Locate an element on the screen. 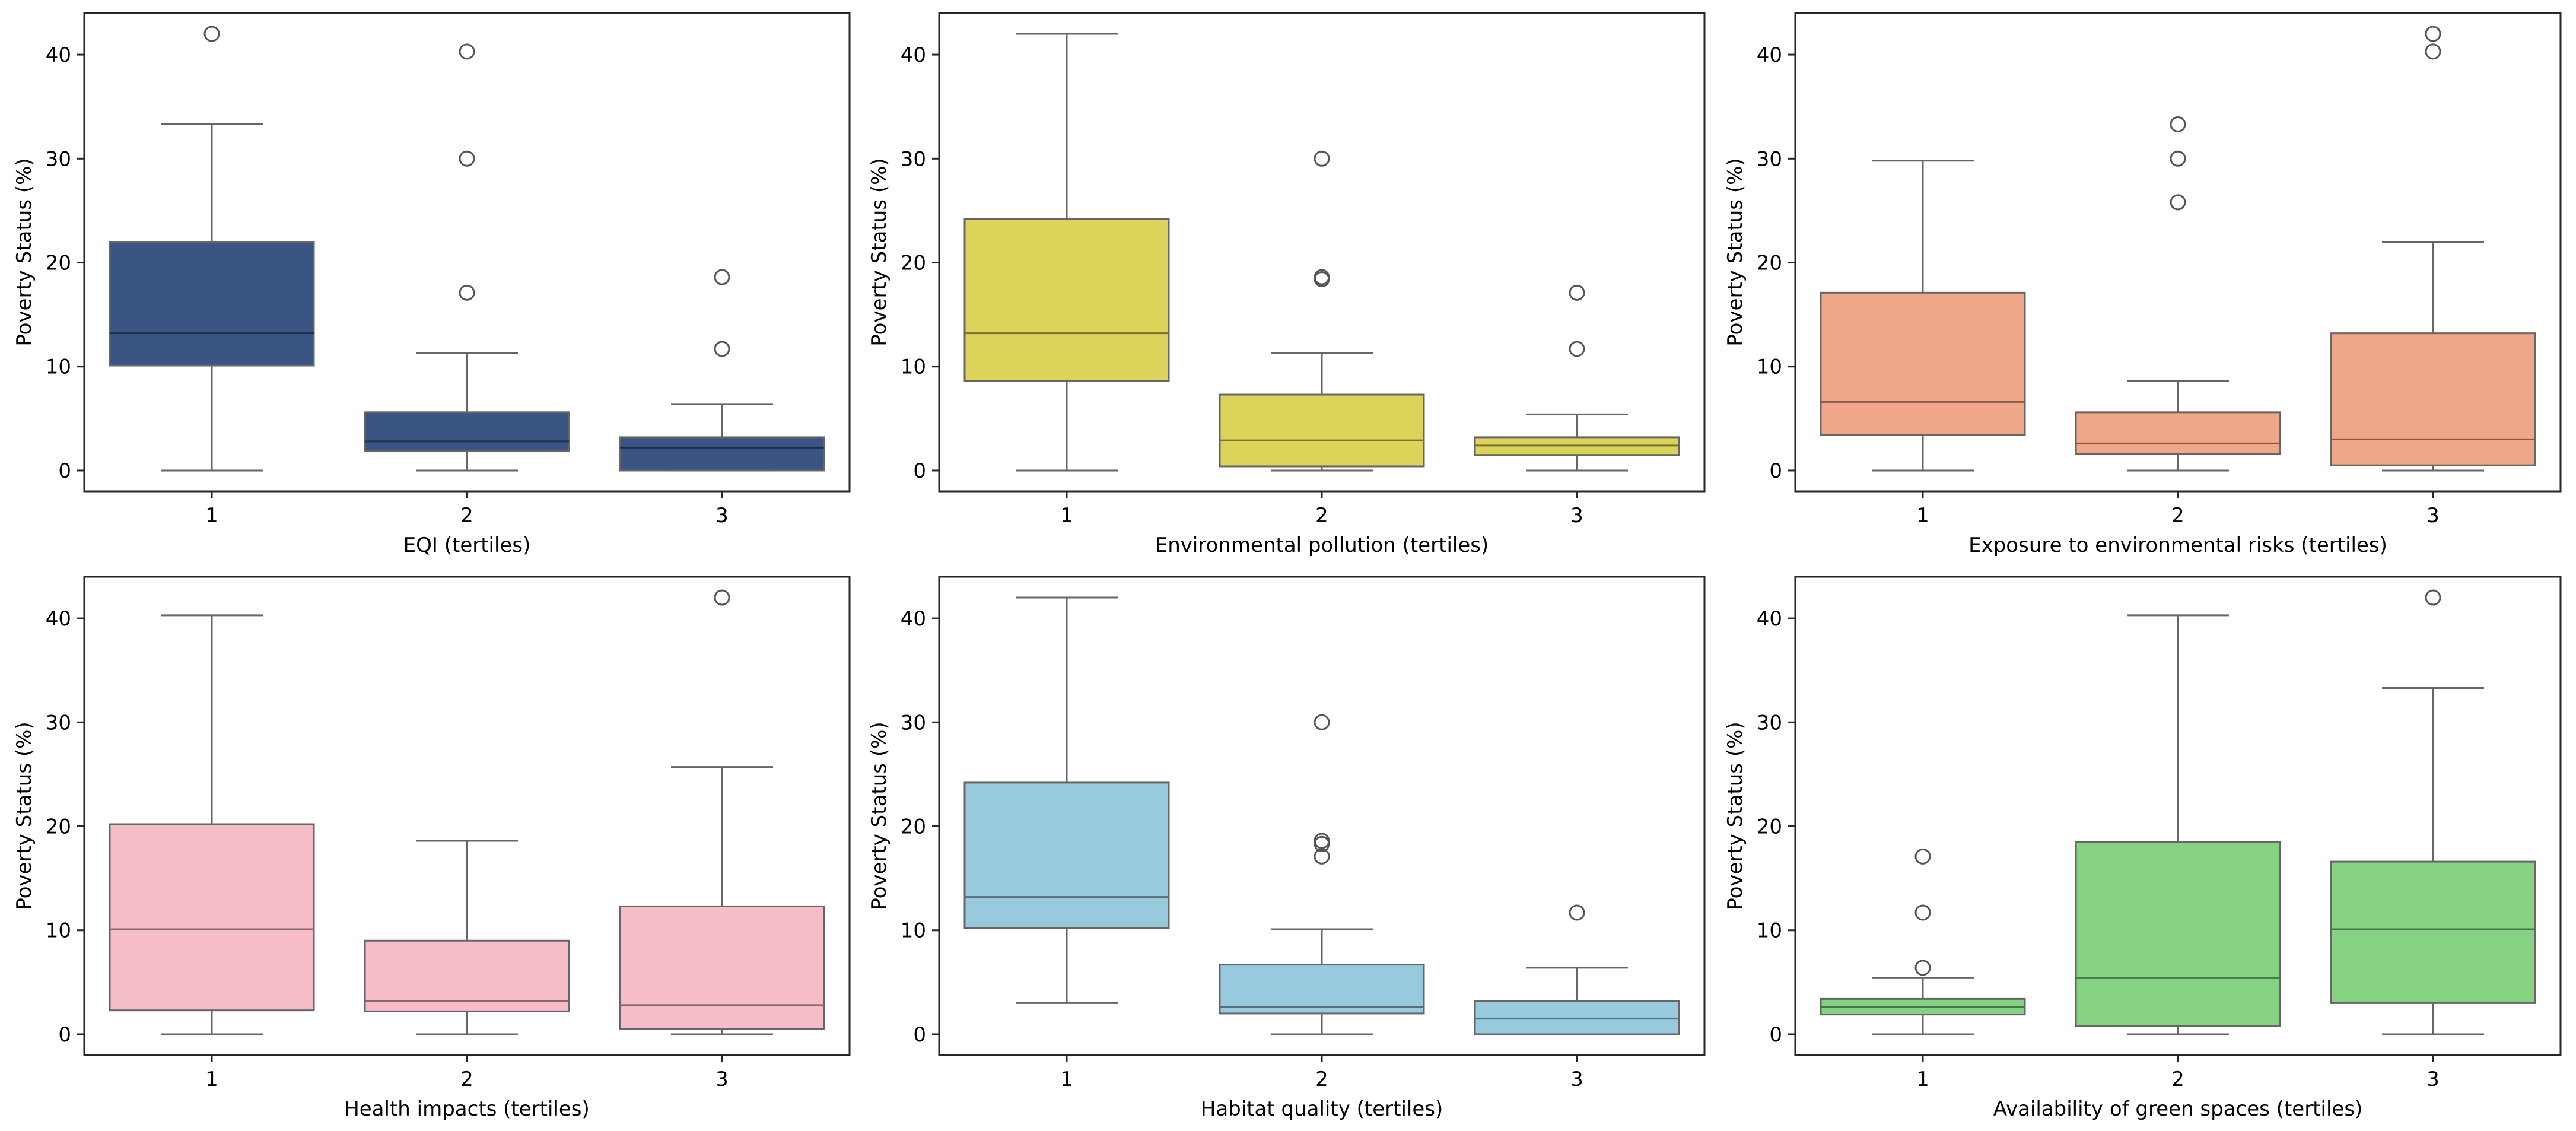  x-axis-label: Habitat quality (tertiles) is located at coordinates (1322, 1109).